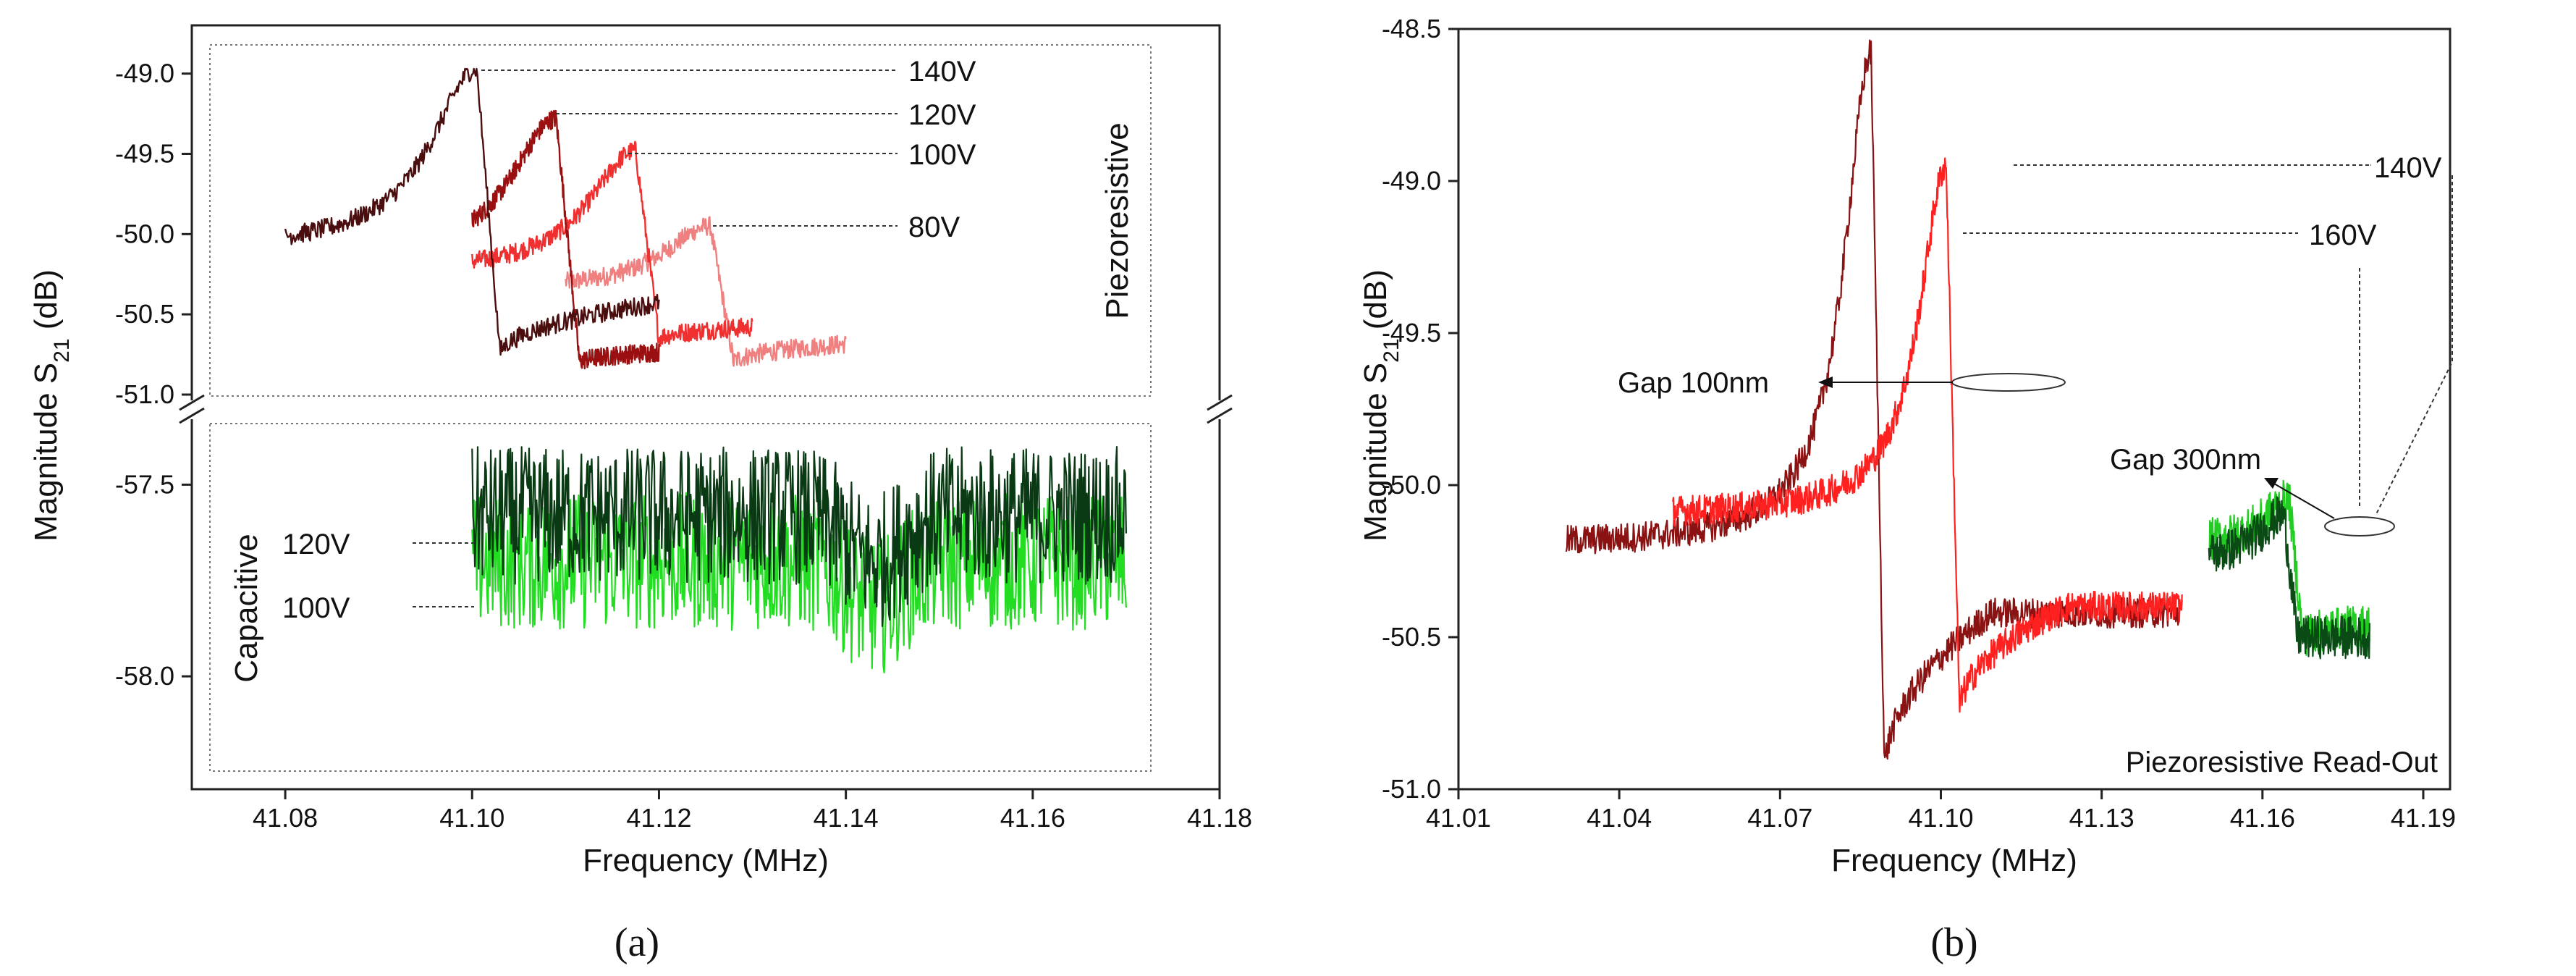 This screenshot has width=2576, height=976. What do you see at coordinates (1411, 789) in the screenshot?
I see `panel-b-ytick-label: -51.0` at bounding box center [1411, 789].